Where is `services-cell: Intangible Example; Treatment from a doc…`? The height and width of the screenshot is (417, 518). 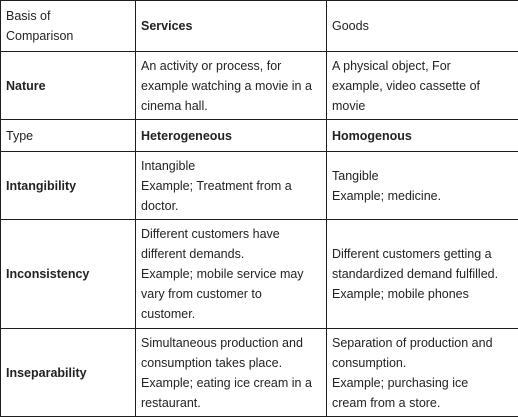 services-cell: Intangible Example; Treatment from a doc… is located at coordinates (231, 185).